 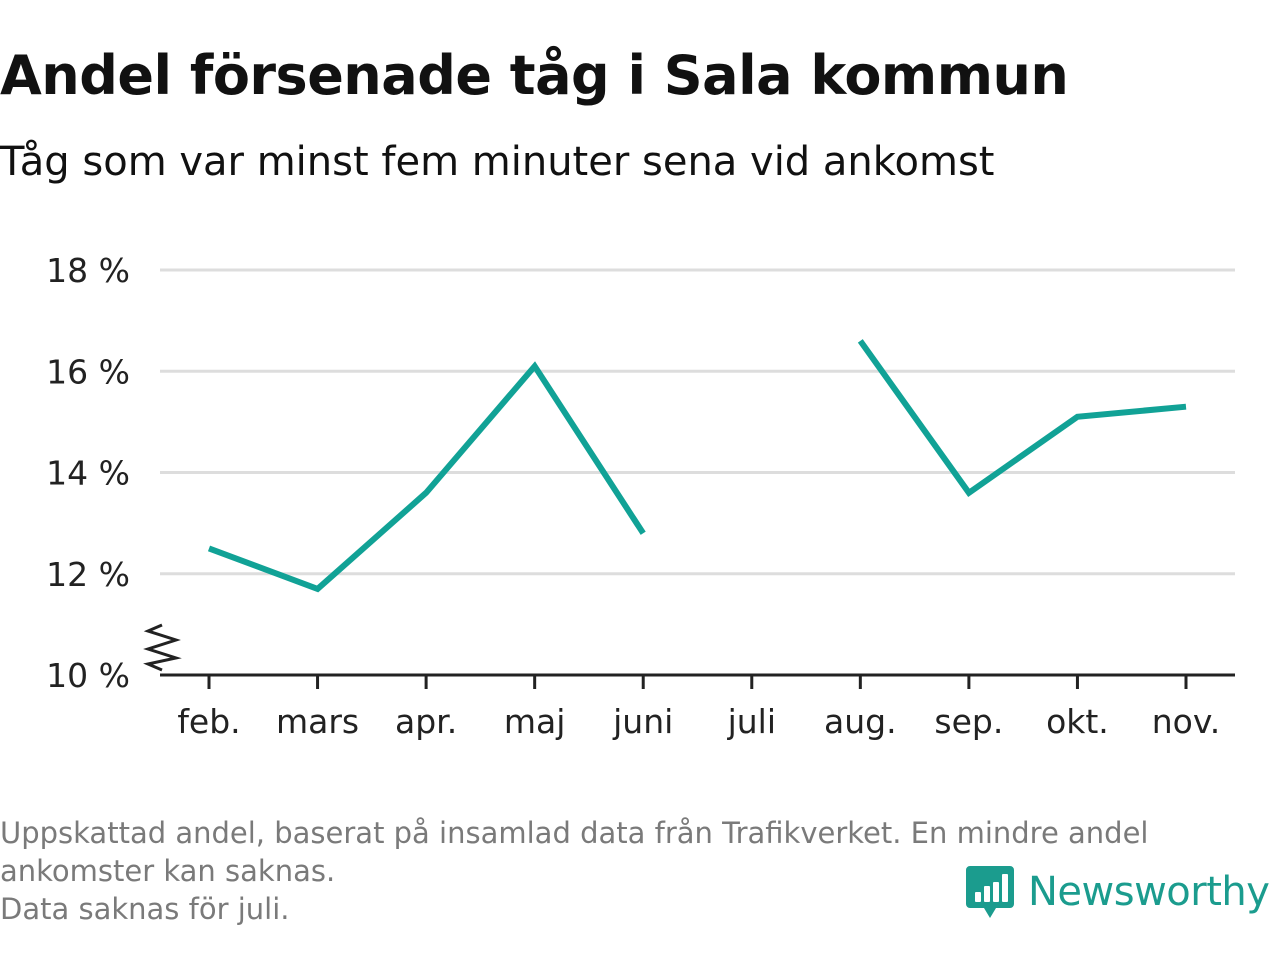 I want to click on x-tick-label: aug., so click(x=860, y=721).